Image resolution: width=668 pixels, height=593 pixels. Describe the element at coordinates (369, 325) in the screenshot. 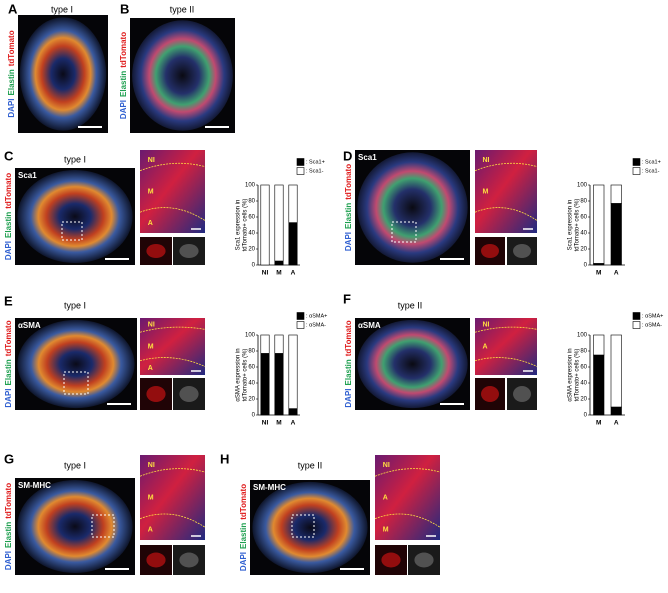

I see `marker-label: αSMA` at that location.